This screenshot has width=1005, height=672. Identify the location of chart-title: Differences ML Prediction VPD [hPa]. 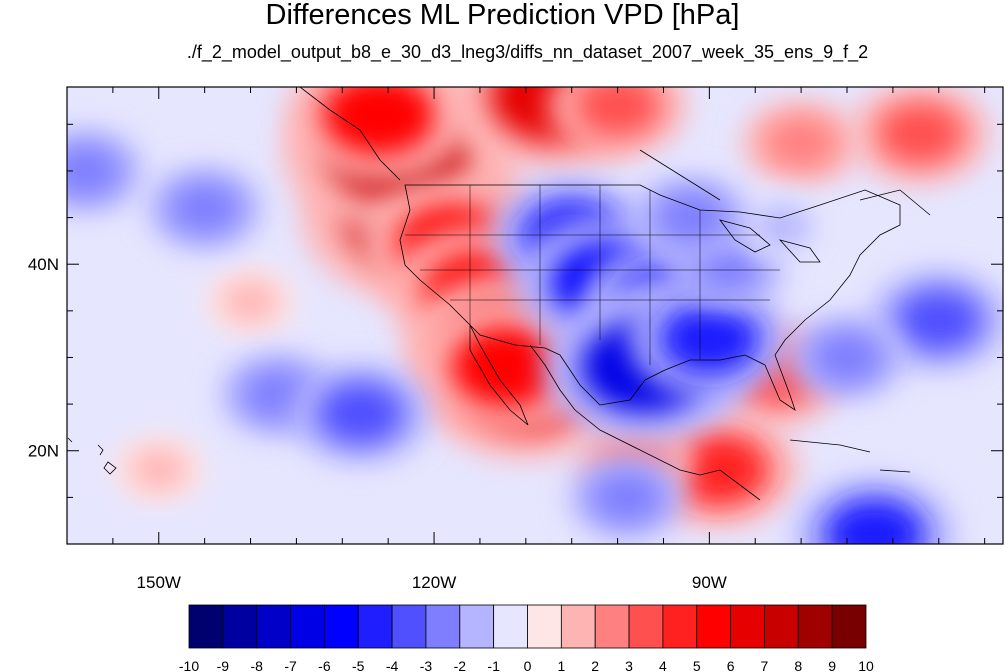
(502, 15).